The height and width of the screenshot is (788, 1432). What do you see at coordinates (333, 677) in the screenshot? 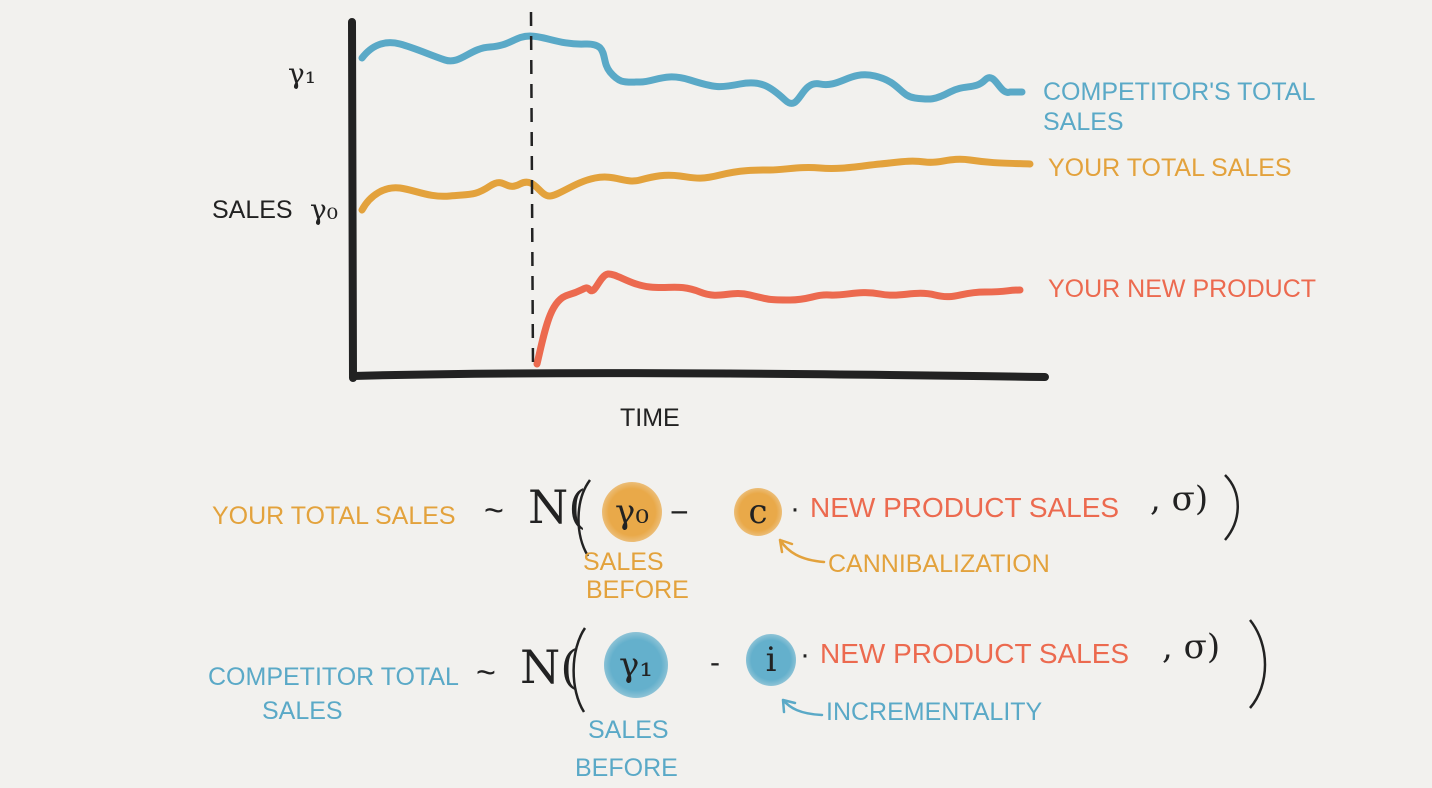
I see `eq2-lhs: COMPETITOR TOTAL` at bounding box center [333, 677].